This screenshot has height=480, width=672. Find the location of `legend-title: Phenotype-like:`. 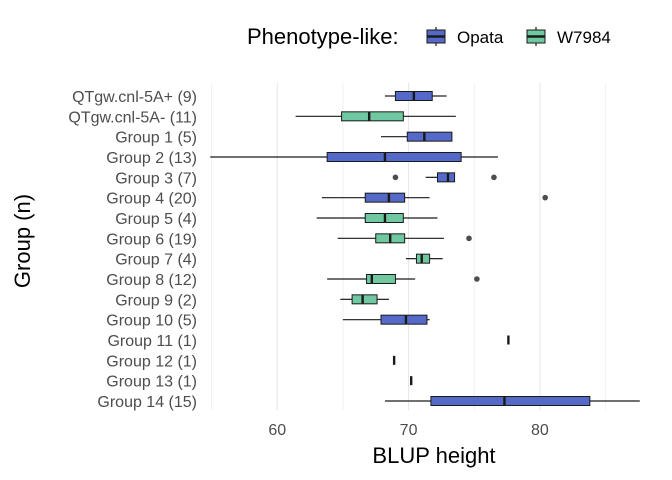

legend-title: Phenotype-like: is located at coordinates (323, 36).